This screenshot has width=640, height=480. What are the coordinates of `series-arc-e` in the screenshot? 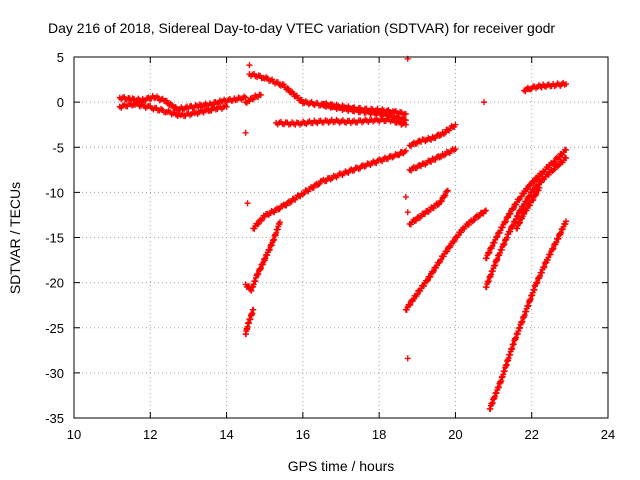 It's located at (262, 256).